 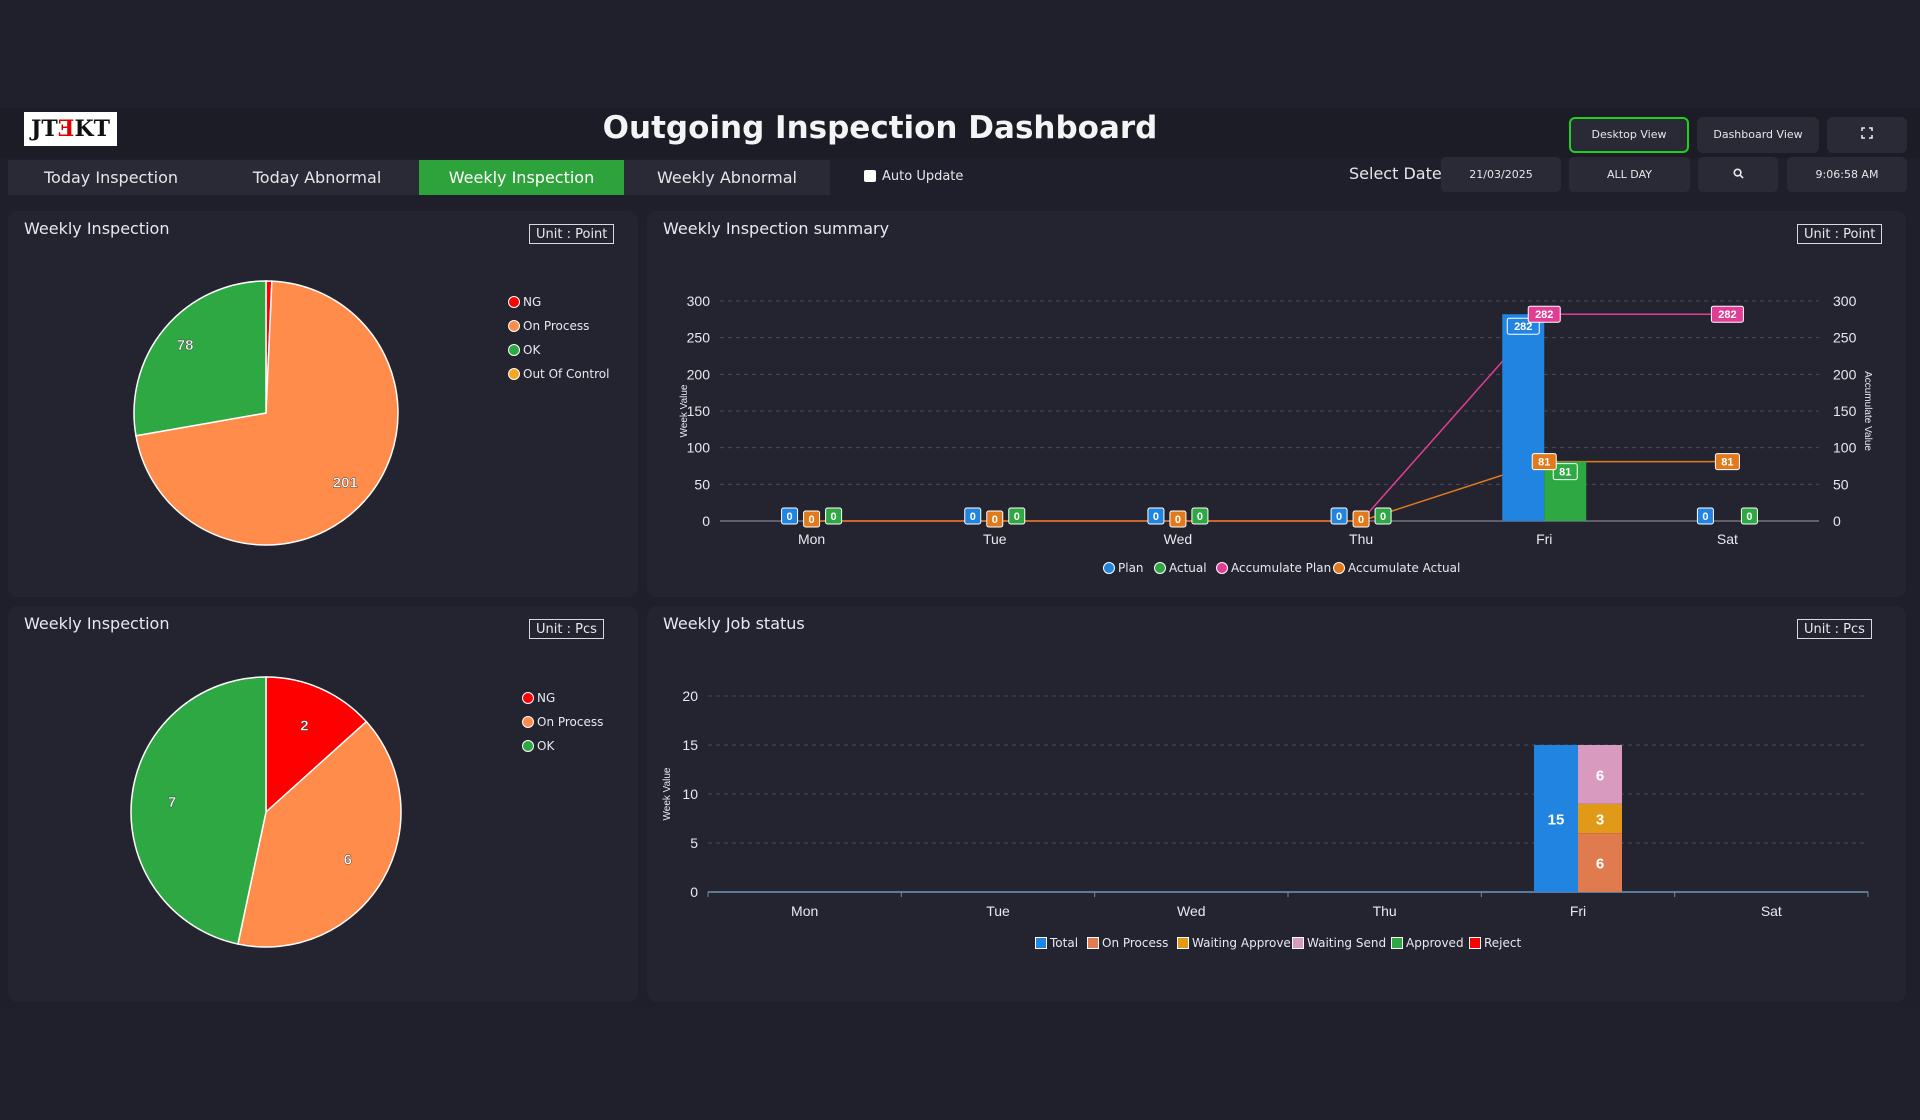 What do you see at coordinates (1837, 521) in the screenshot?
I see `y2-tick-label: 0` at bounding box center [1837, 521].